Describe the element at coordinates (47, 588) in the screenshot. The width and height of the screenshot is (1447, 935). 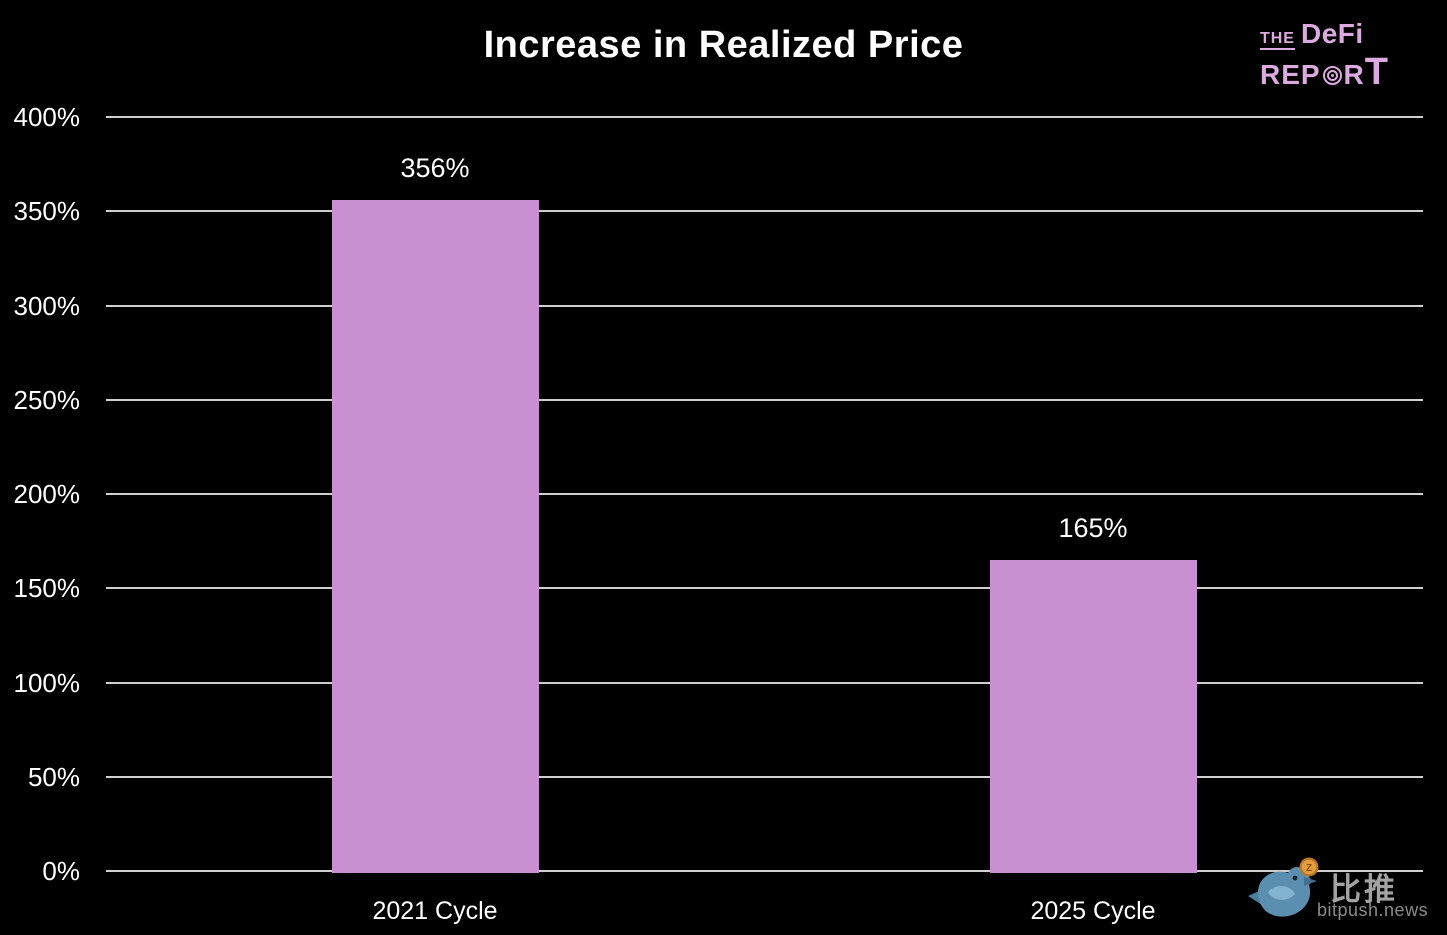
I see `y-tick-label-150: 150%` at that location.